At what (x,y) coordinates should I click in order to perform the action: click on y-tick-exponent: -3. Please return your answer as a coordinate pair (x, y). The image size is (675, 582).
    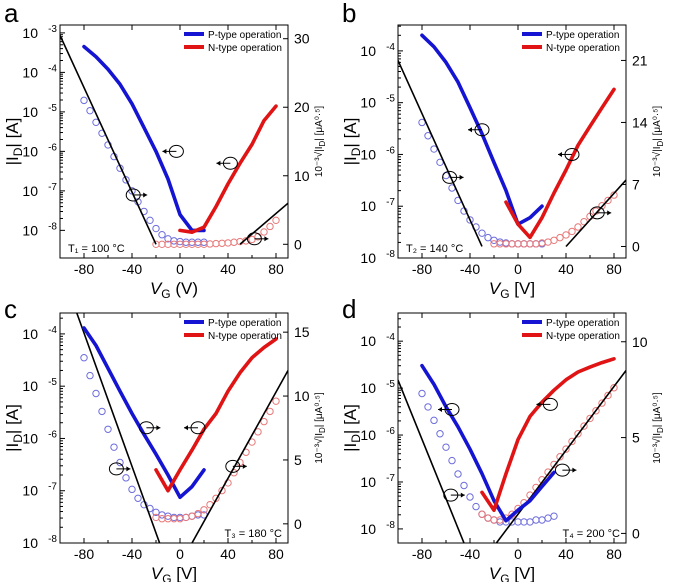
    Looking at the image, I should click on (52, 29).